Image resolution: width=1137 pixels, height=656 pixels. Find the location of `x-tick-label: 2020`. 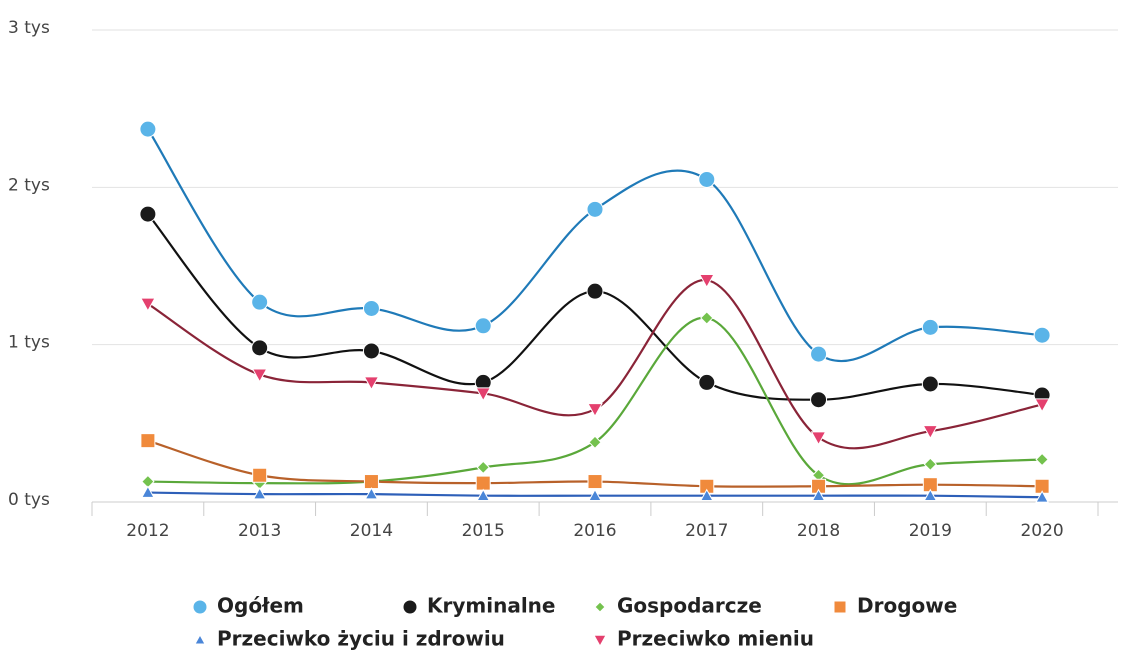

x-tick-label: 2020 is located at coordinates (1041, 531).